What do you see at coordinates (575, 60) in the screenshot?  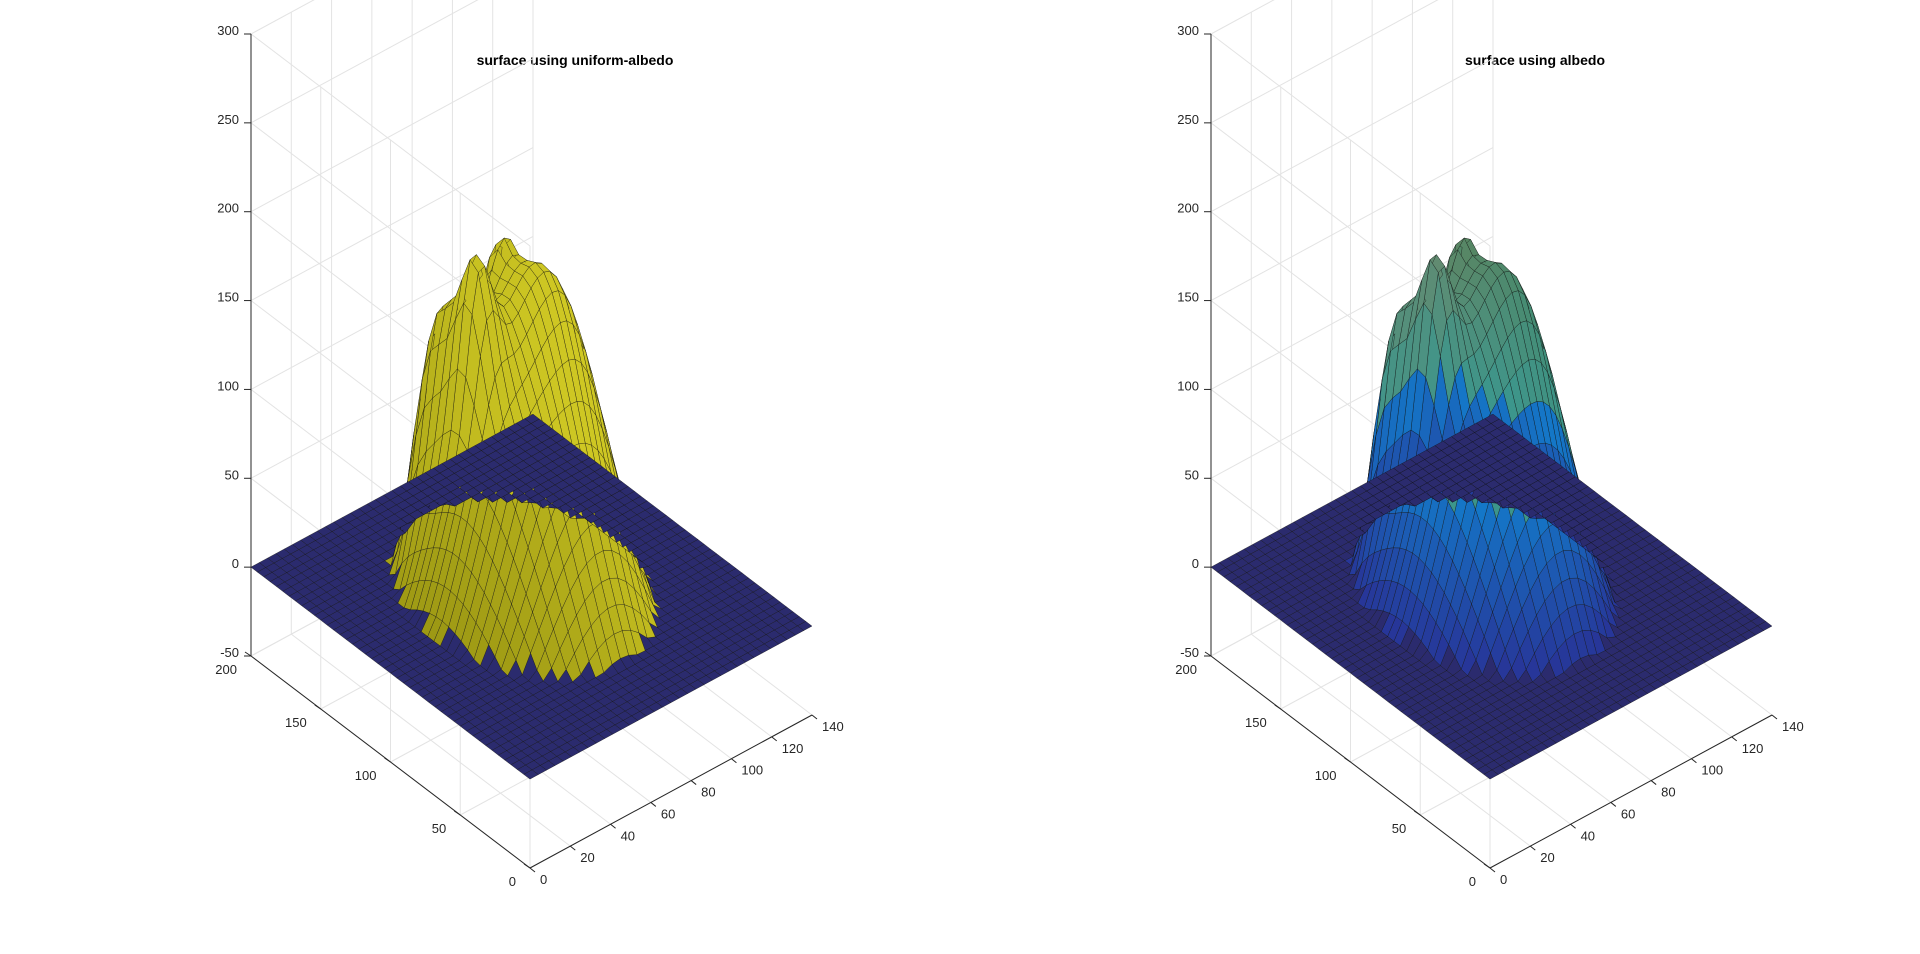 I see `chart-title: surface using uniform-albedo` at bounding box center [575, 60].